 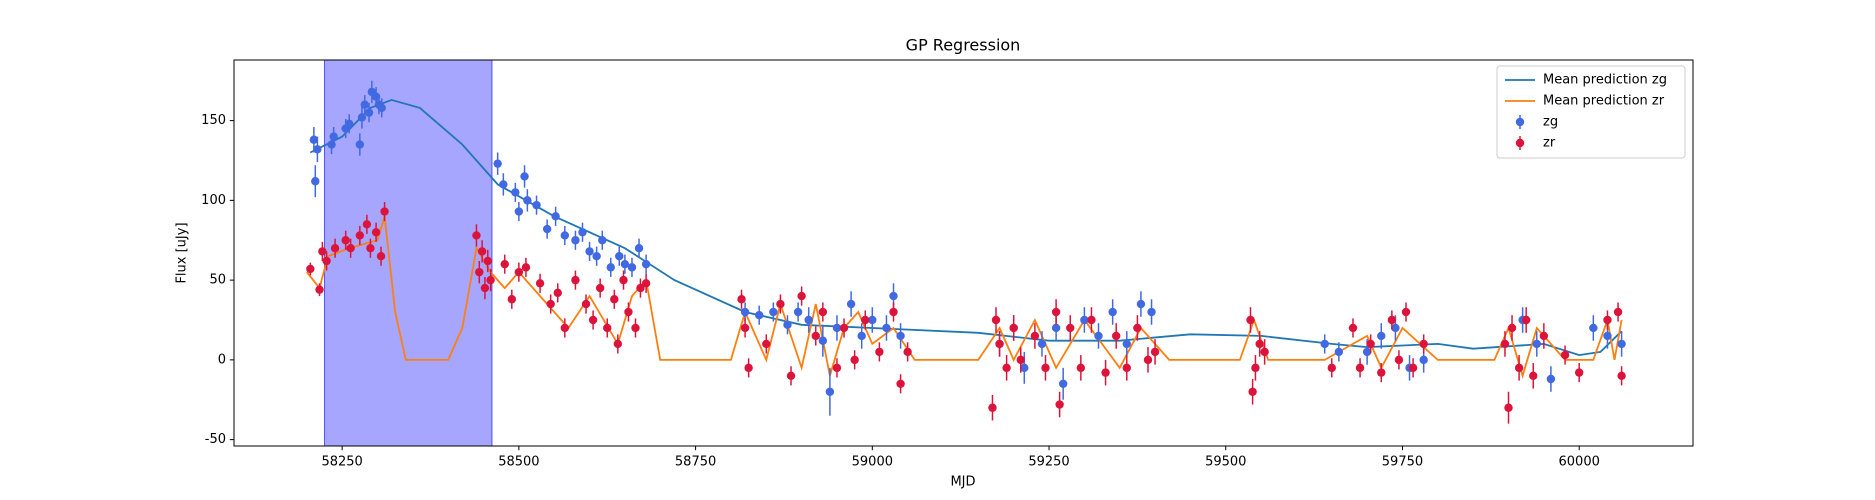 What do you see at coordinates (213, 200) in the screenshot?
I see `y-tick-label: 100` at bounding box center [213, 200].